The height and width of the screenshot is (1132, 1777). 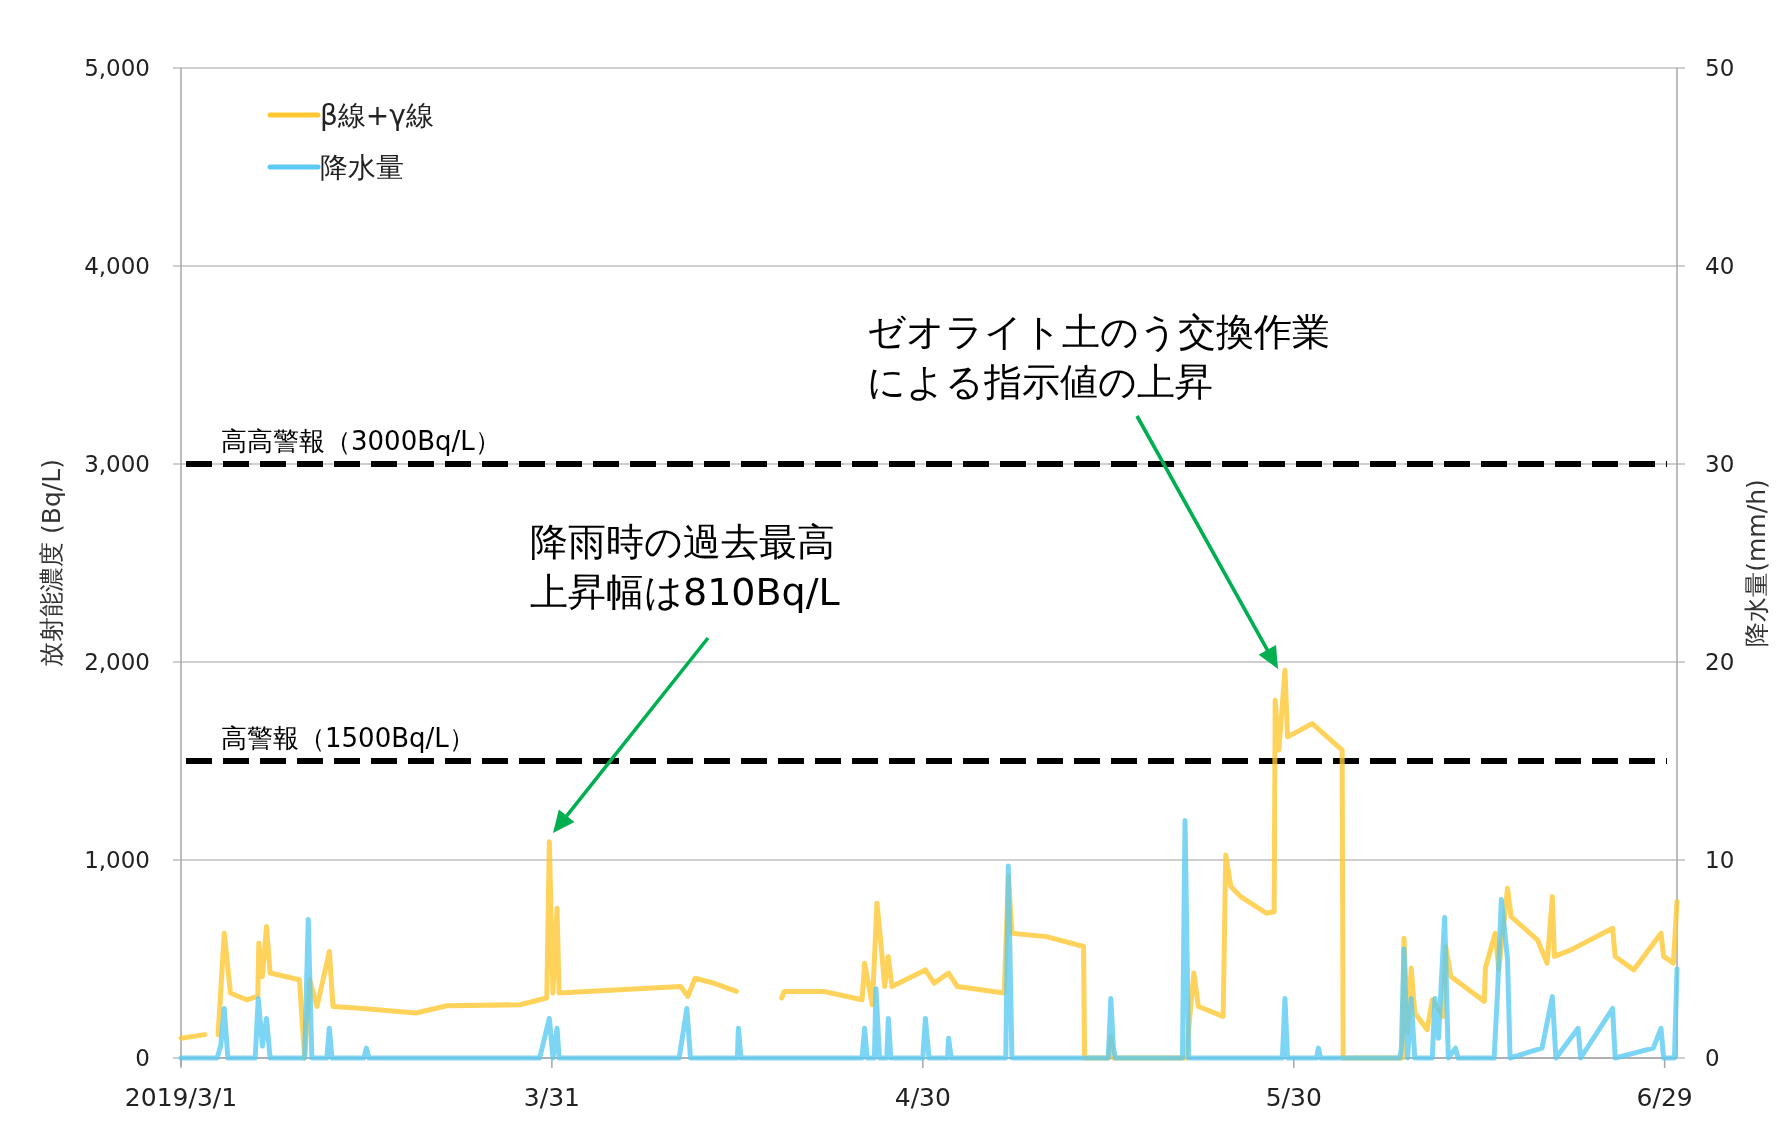 What do you see at coordinates (1720, 266) in the screenshot?
I see `y2-tick-label: 40` at bounding box center [1720, 266].